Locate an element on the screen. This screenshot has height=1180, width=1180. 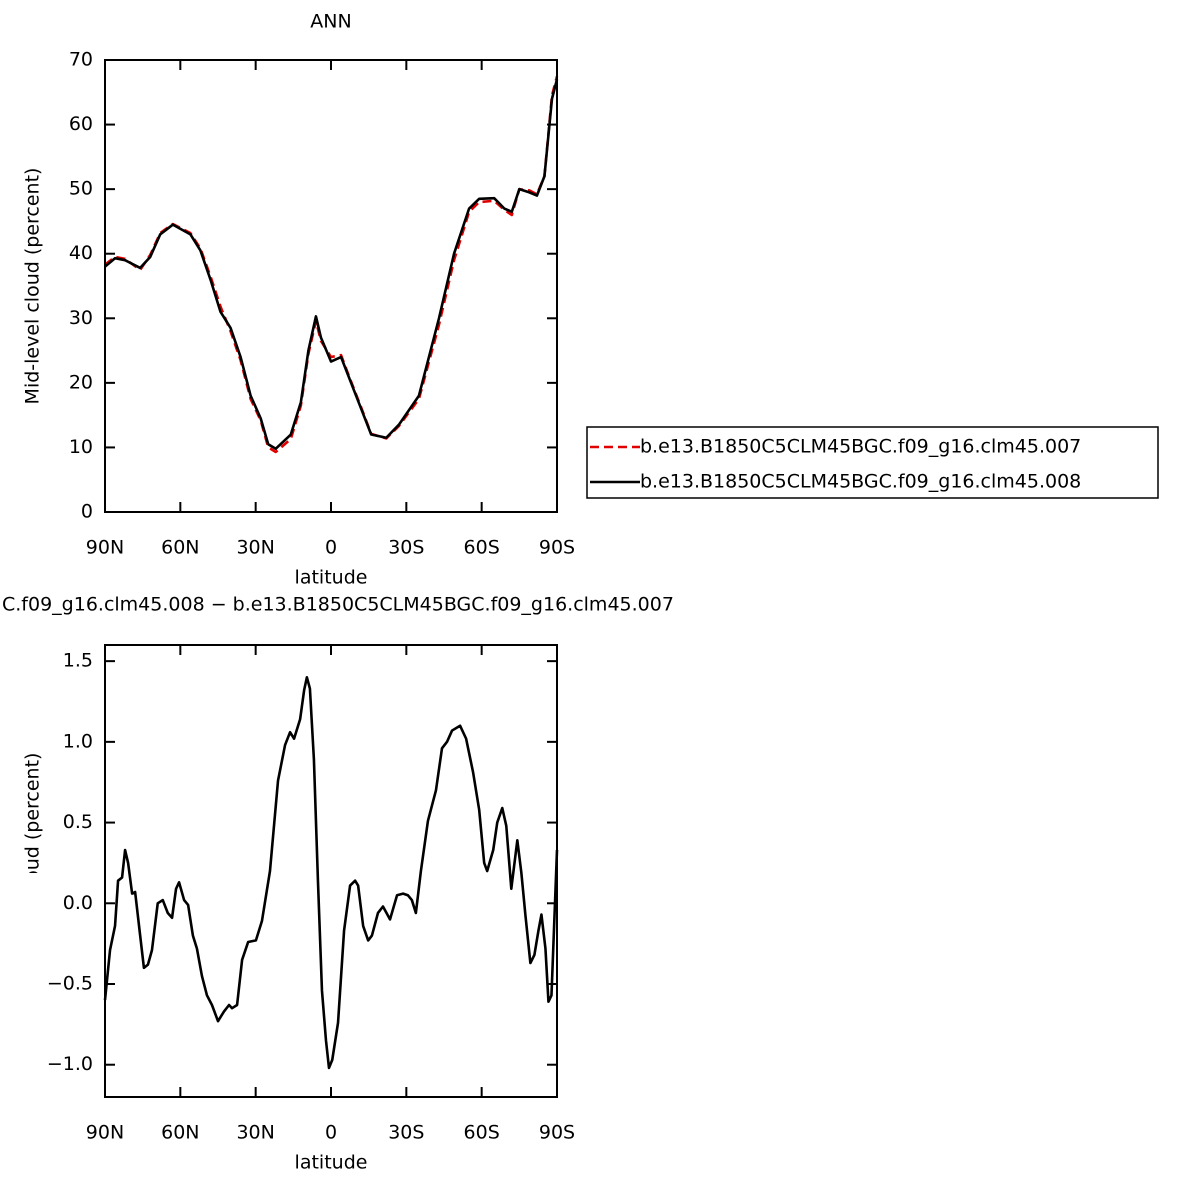
legend-label: b.e13.B1850C5CLM45BGC.f09_g16.clm45.007 is located at coordinates (860, 447).